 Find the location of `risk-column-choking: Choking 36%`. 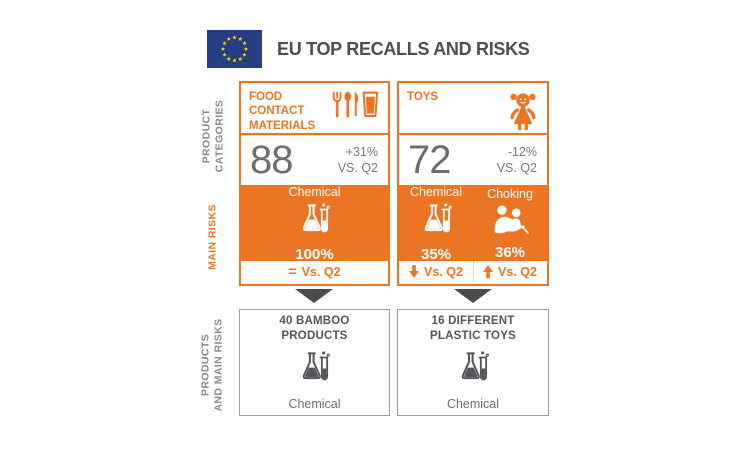

risk-column-choking: Choking 36% is located at coordinates (510, 223).